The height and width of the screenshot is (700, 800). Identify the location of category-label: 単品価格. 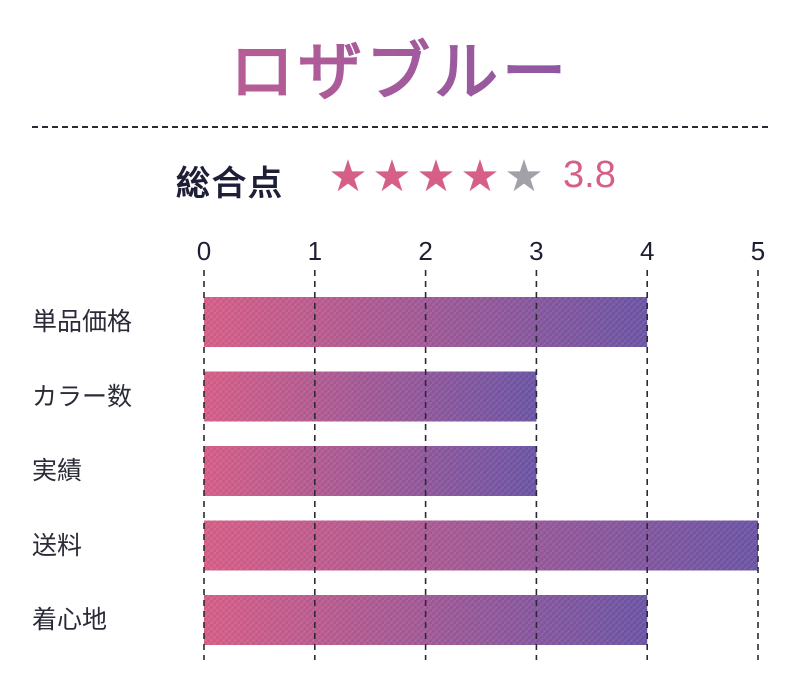
(82, 321).